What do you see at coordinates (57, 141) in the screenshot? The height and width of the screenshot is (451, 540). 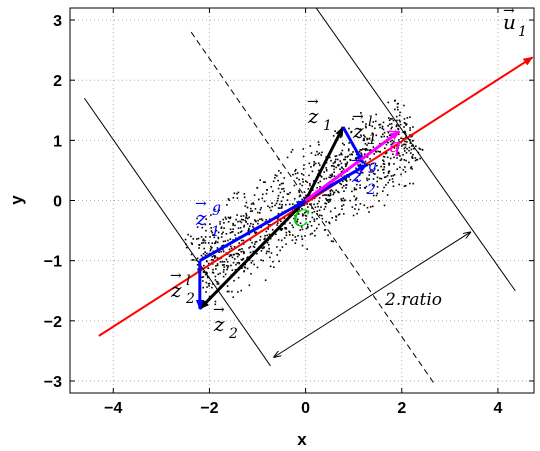 I see `y-tick-label: 1` at bounding box center [57, 141].